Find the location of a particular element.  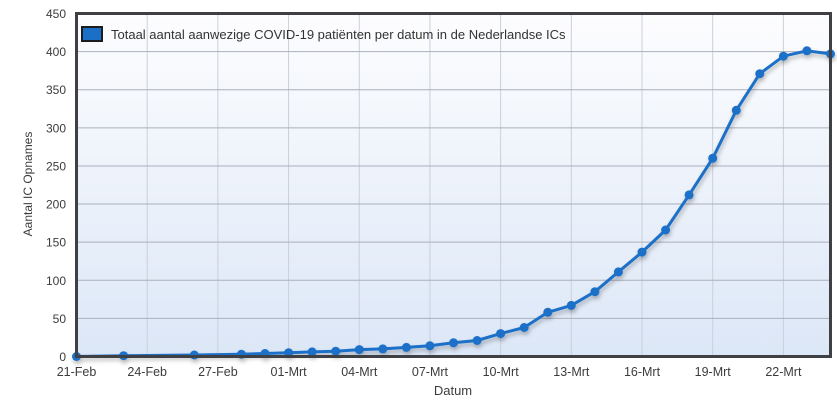

x-tick-label: 22-Mrt is located at coordinates (783, 372).